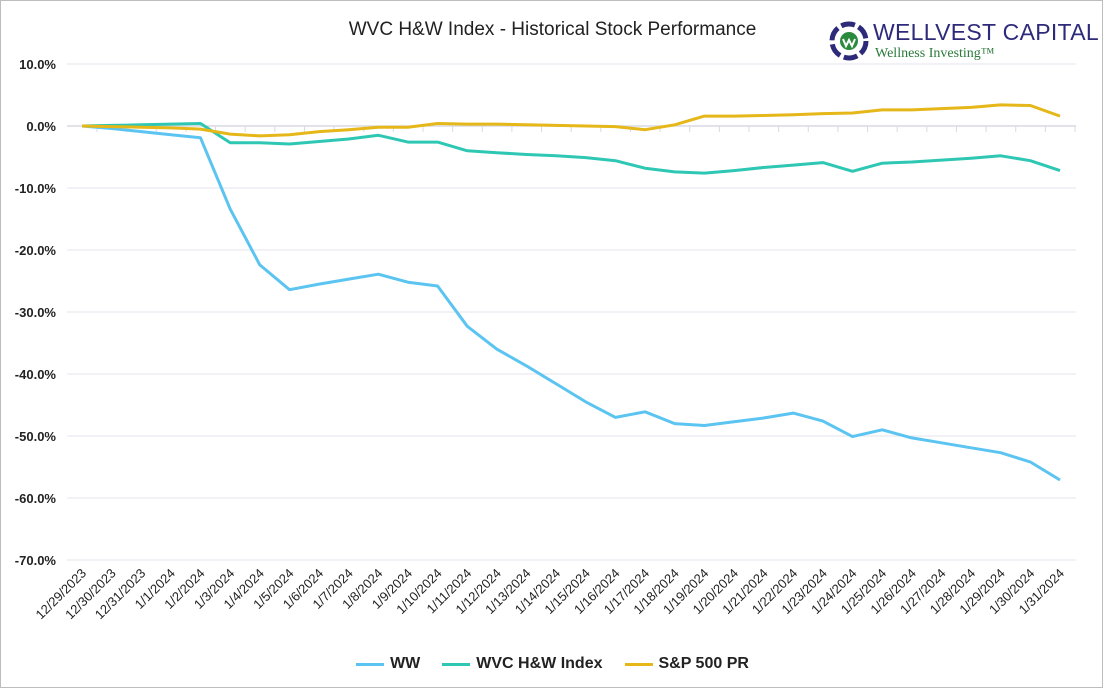 The height and width of the screenshot is (688, 1103). Describe the element at coordinates (36, 312) in the screenshot. I see `y-tick-label: -30.0%` at that location.